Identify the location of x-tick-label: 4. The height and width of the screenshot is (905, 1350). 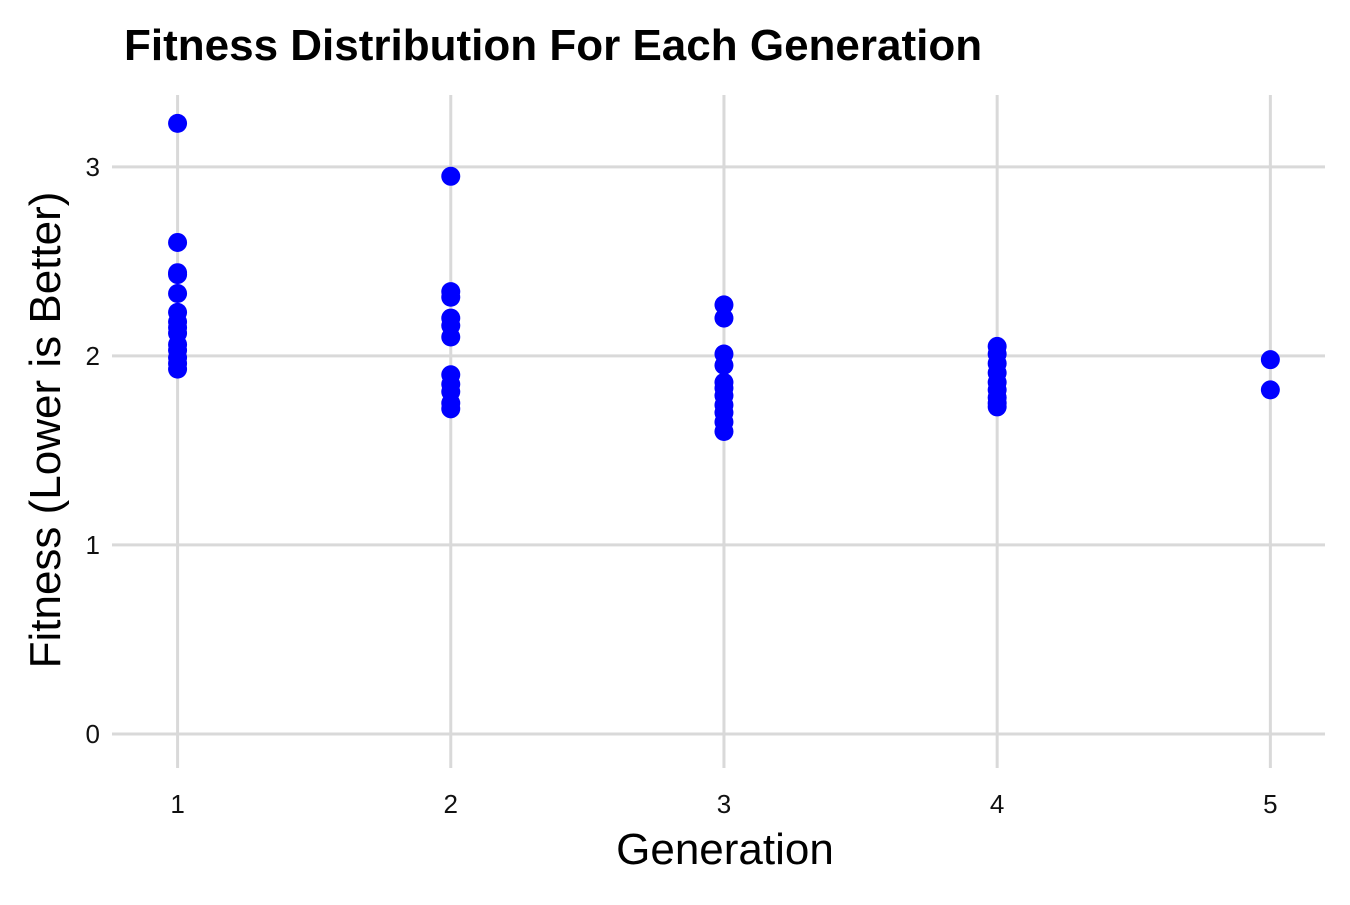
(997, 804).